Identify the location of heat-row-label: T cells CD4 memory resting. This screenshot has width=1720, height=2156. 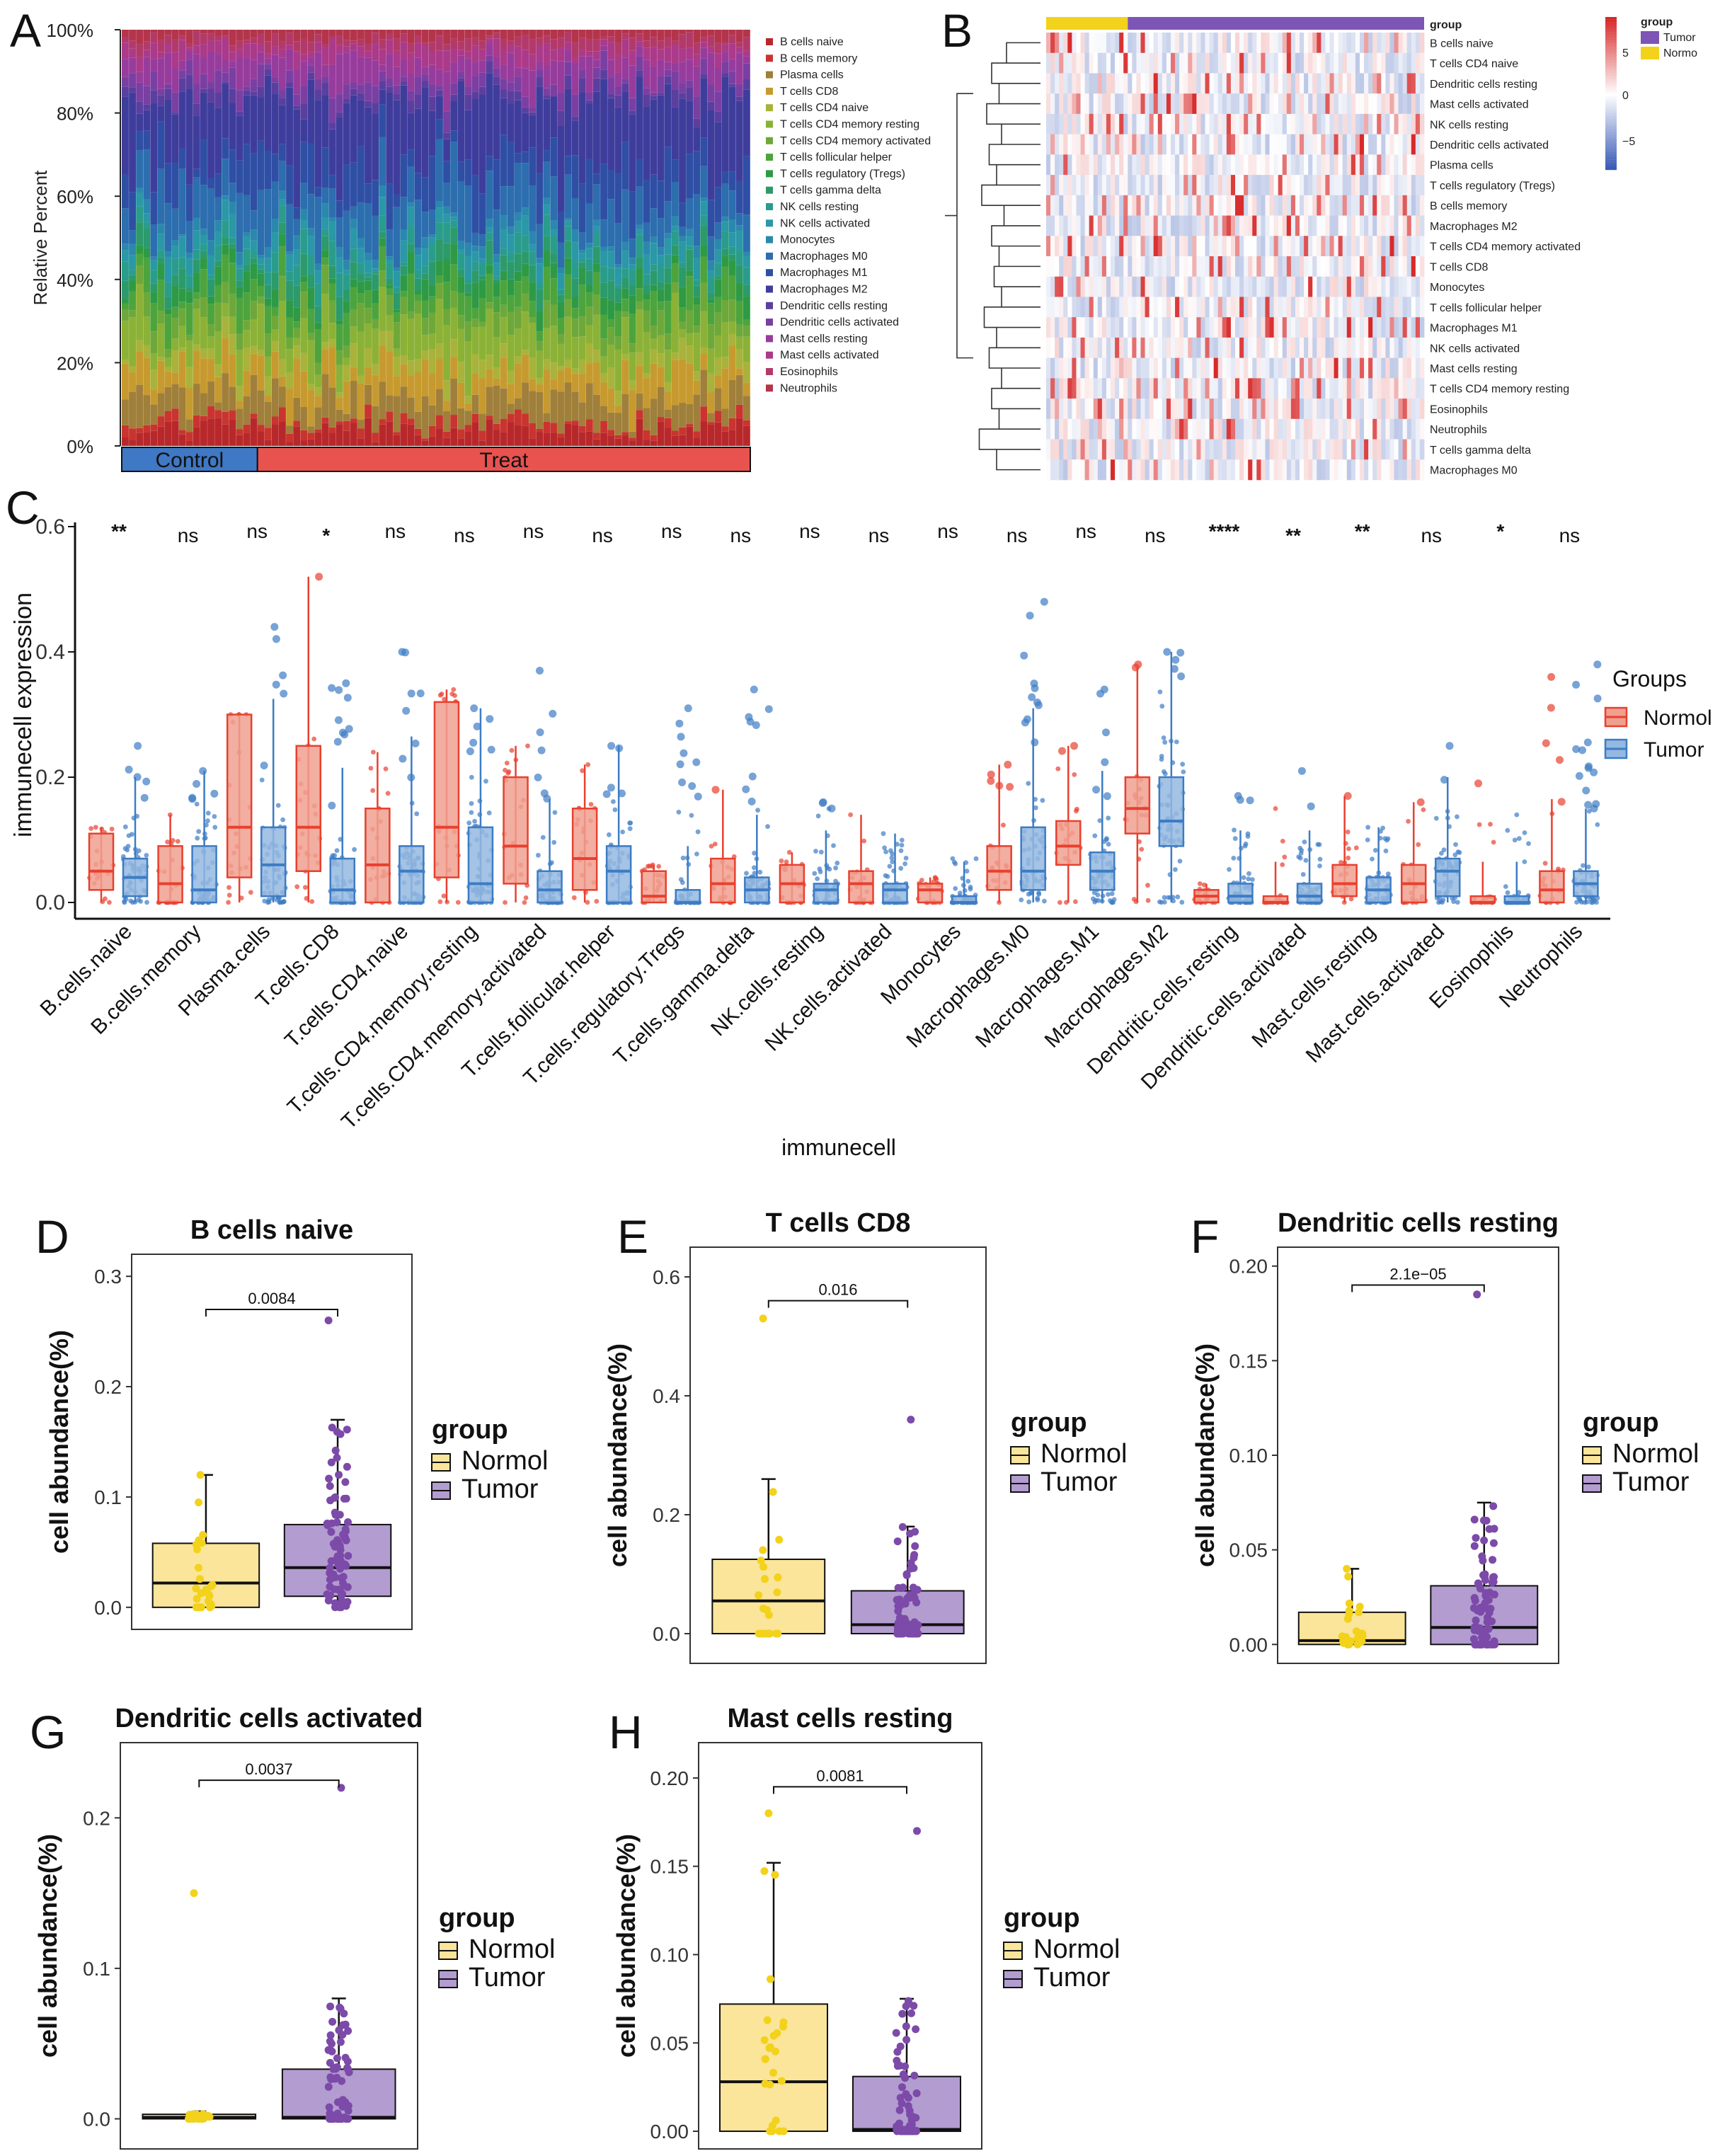
(1500, 390).